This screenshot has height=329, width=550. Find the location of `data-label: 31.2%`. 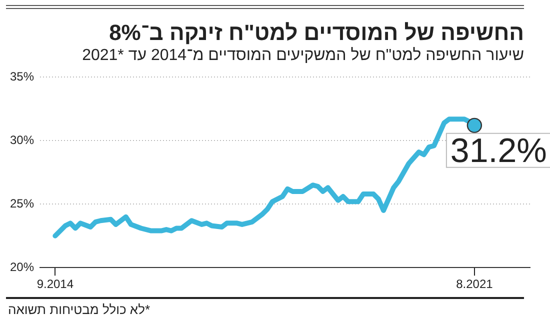

data-label: 31.2% is located at coordinates (498, 151).